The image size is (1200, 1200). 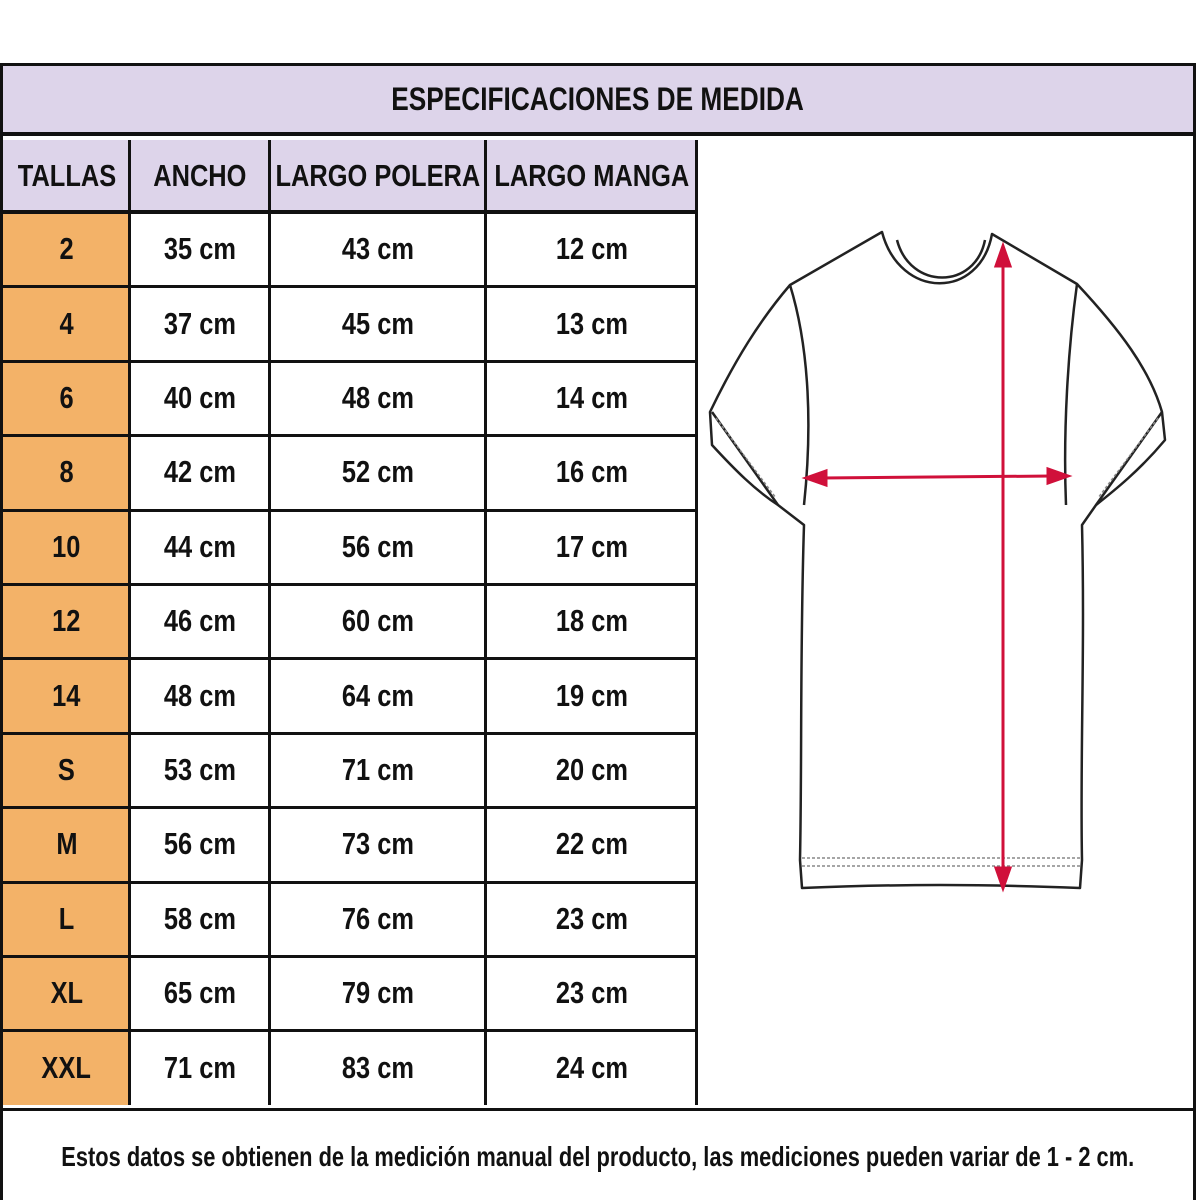 I want to click on column-header-text: ANCHO, so click(x=200, y=175).